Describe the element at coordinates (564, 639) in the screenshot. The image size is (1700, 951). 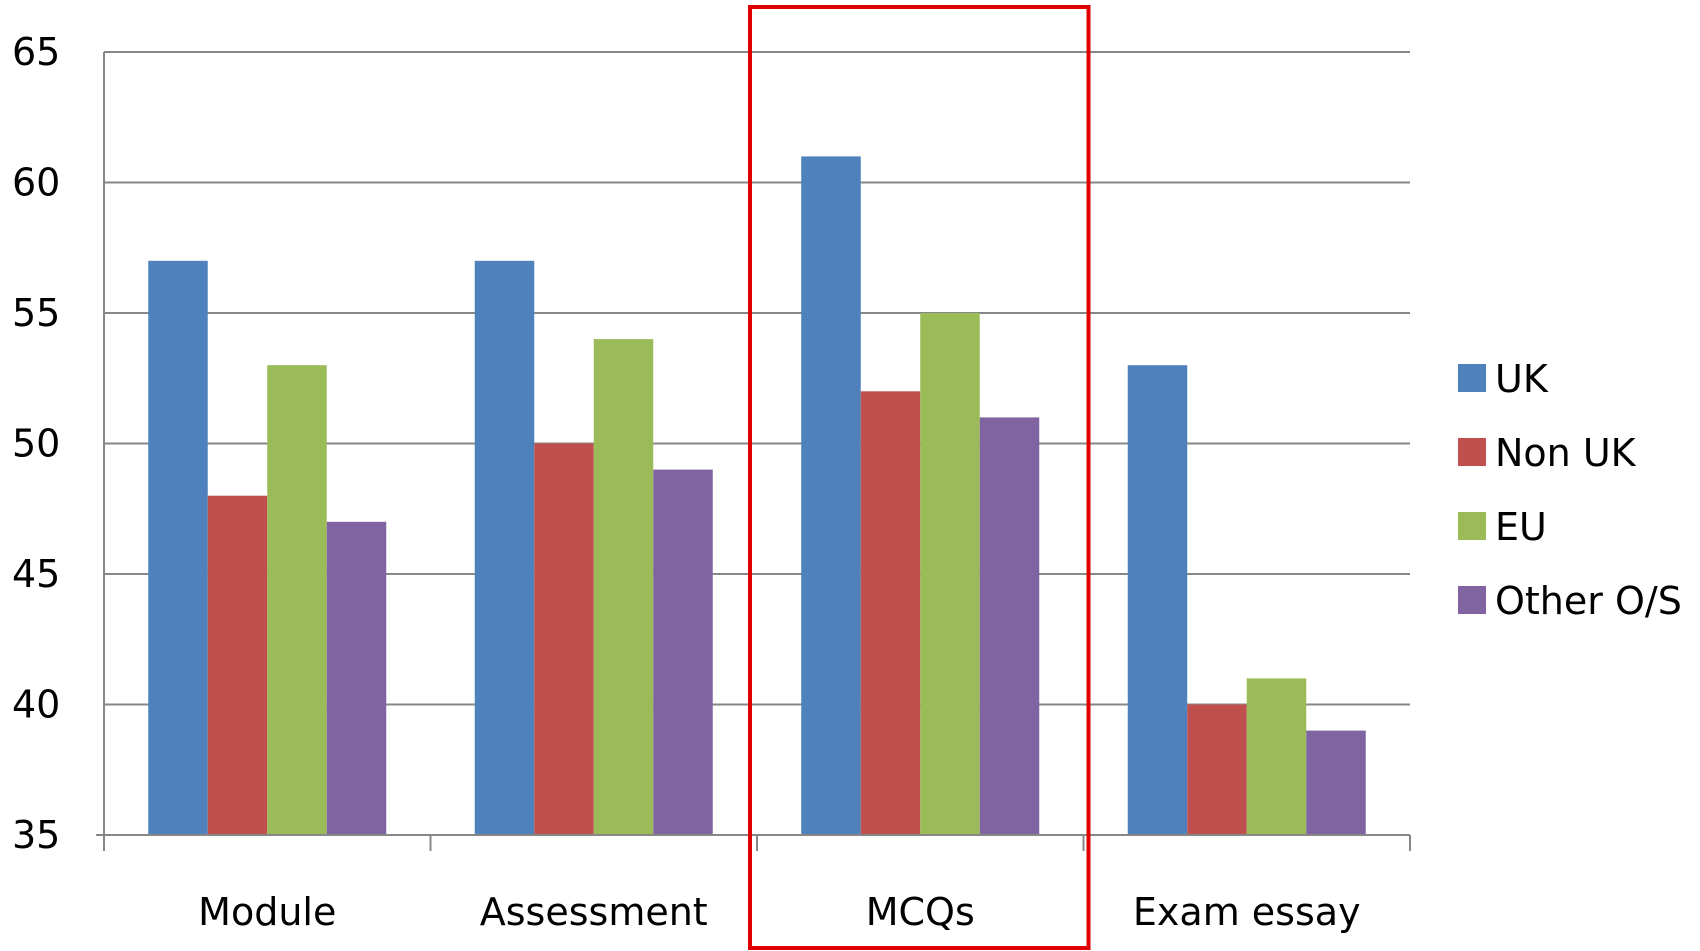
I see `bar-non-uk-assessment` at that location.